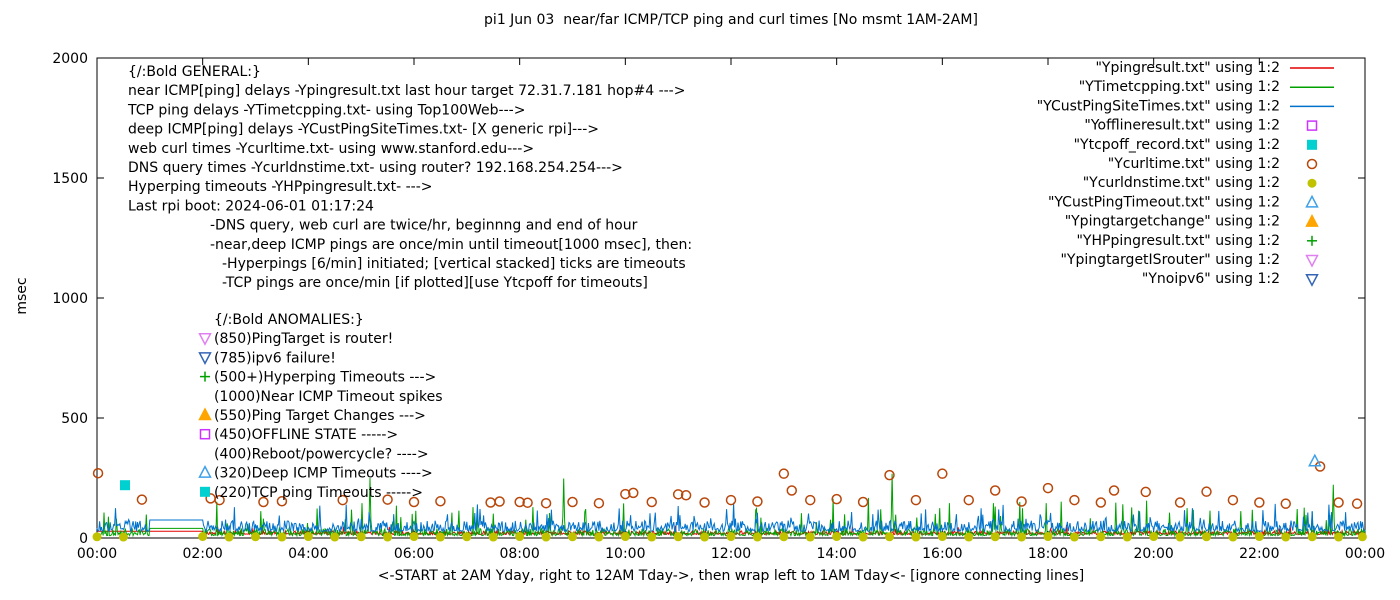 This screenshot has width=1400, height=600. I want to click on y-tick-label: 500, so click(74, 419).